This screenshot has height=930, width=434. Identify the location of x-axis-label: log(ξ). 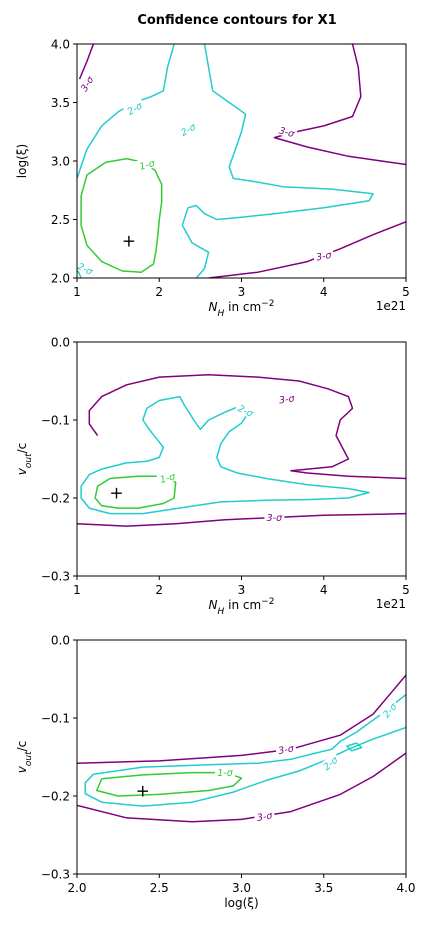
(241, 903).